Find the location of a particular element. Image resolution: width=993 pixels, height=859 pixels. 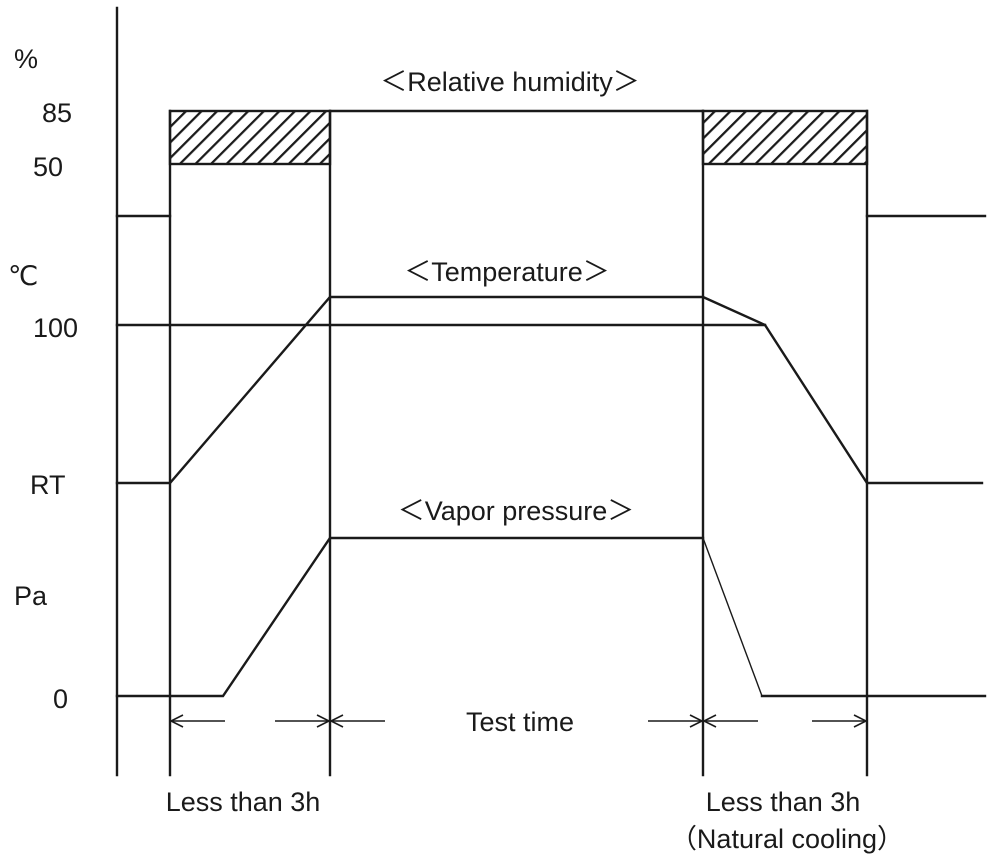

natural-cooling-note: （Natural cooling） is located at coordinates (787, 839).